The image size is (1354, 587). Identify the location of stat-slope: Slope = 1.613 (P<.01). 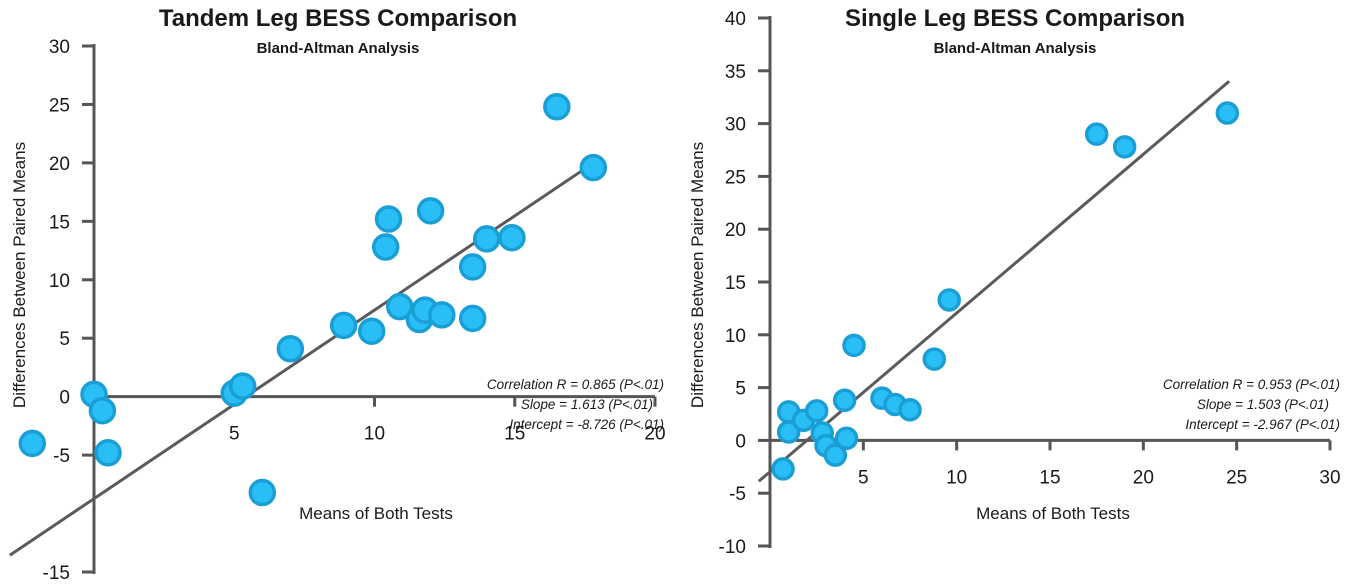
(587, 404).